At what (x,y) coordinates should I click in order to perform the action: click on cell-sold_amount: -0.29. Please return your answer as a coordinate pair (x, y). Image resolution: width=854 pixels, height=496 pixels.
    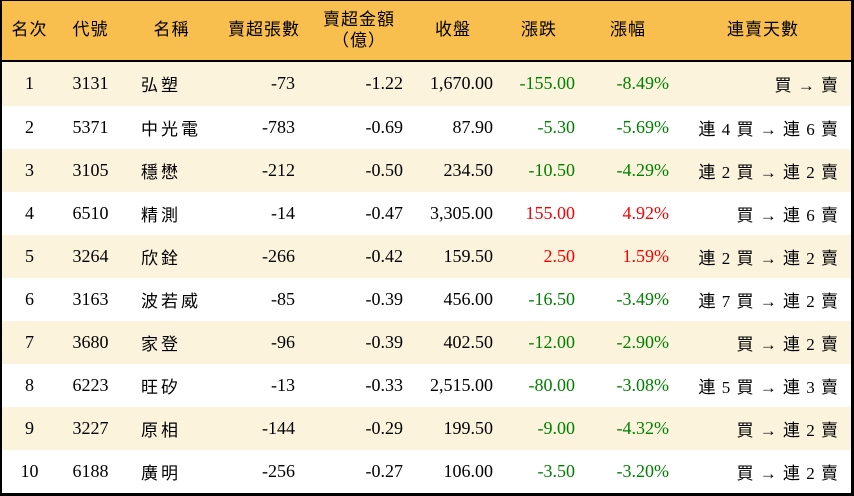
    Looking at the image, I should click on (384, 427).